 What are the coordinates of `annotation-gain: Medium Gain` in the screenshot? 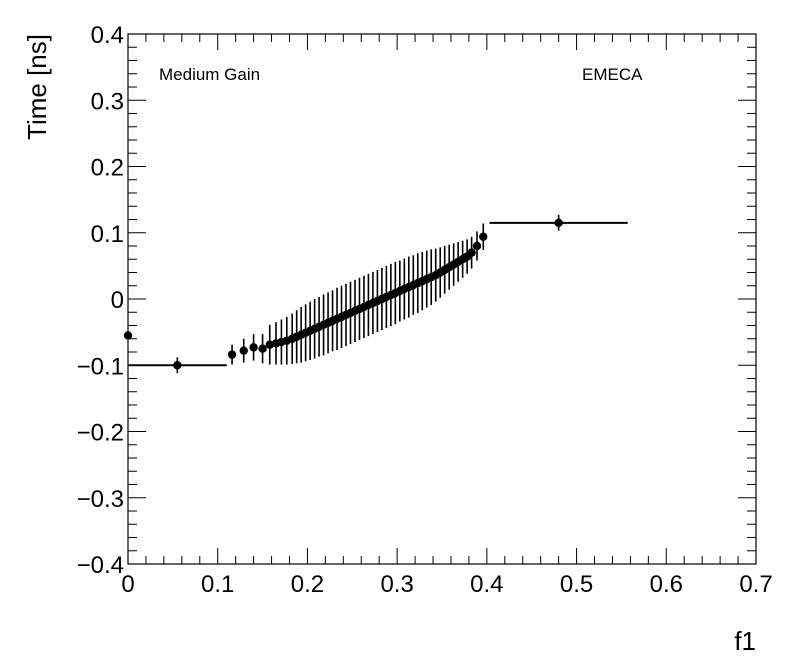 It's located at (209, 74).